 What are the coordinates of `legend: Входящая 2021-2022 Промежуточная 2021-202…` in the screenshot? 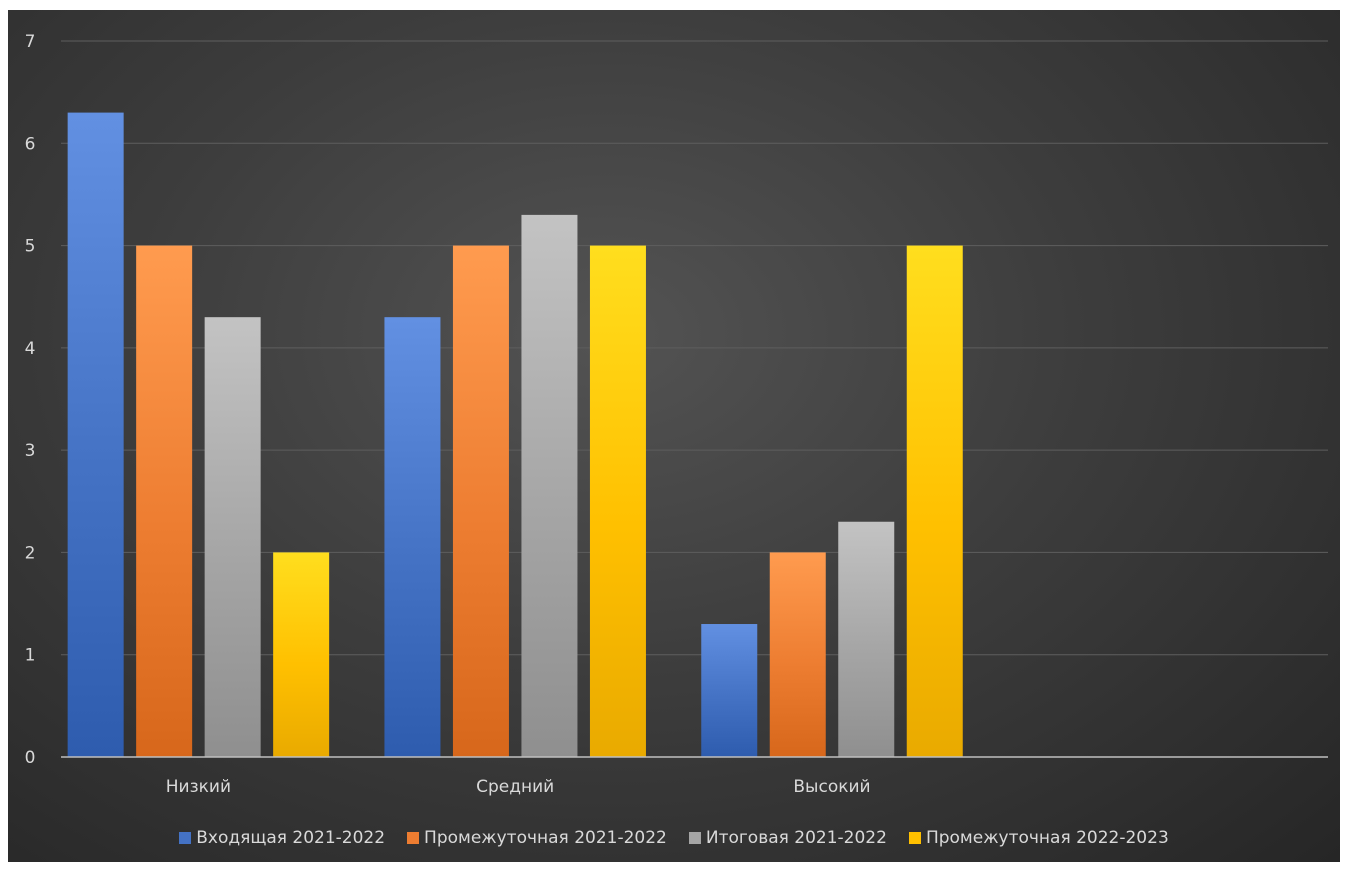 It's located at (674, 838).